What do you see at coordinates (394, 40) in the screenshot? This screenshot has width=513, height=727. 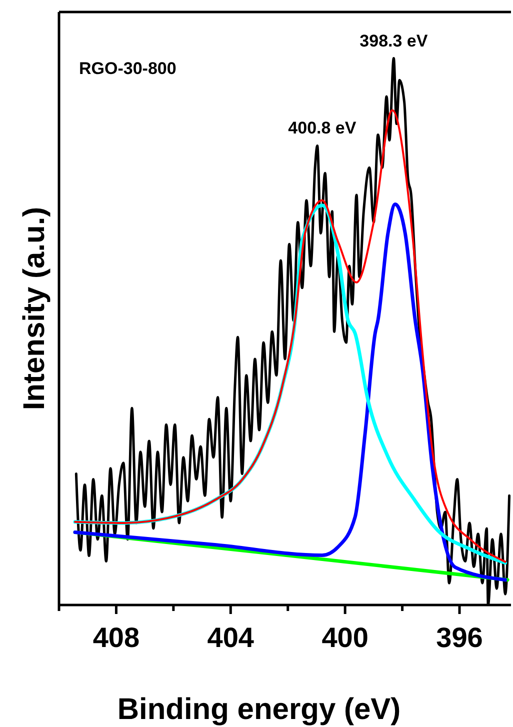 I see `annotation: 398.3 eV` at bounding box center [394, 40].